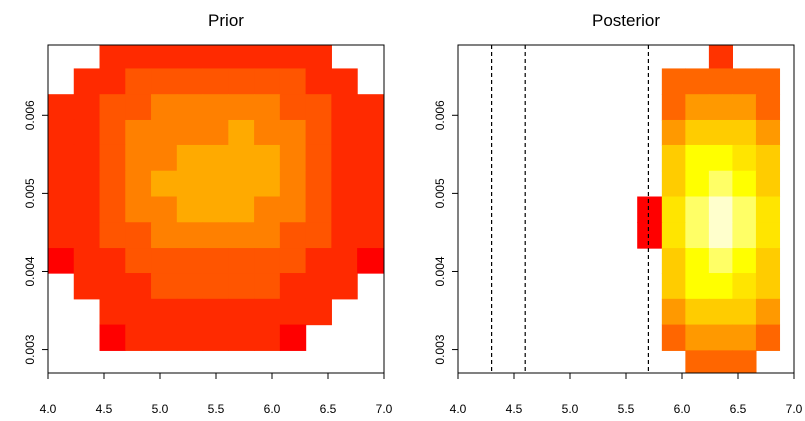  What do you see at coordinates (104, 409) in the screenshot?
I see `prior-x-tick-label: 4.5` at bounding box center [104, 409].